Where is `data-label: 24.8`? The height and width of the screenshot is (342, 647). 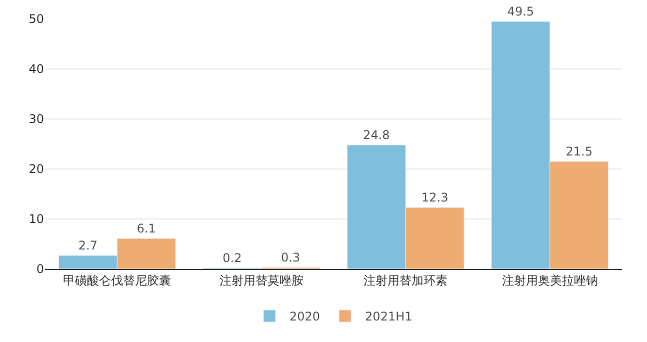 data-label: 24.8 is located at coordinates (376, 135).